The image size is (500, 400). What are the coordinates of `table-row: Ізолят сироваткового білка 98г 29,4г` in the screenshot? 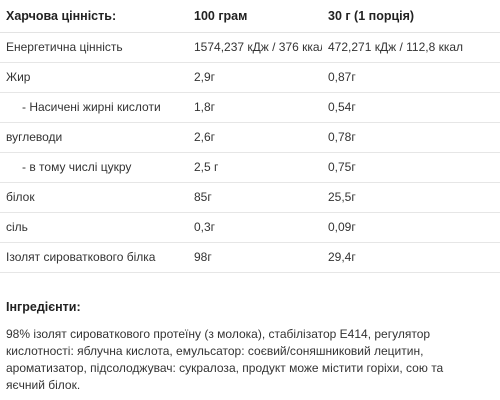 It's located at (250, 257).